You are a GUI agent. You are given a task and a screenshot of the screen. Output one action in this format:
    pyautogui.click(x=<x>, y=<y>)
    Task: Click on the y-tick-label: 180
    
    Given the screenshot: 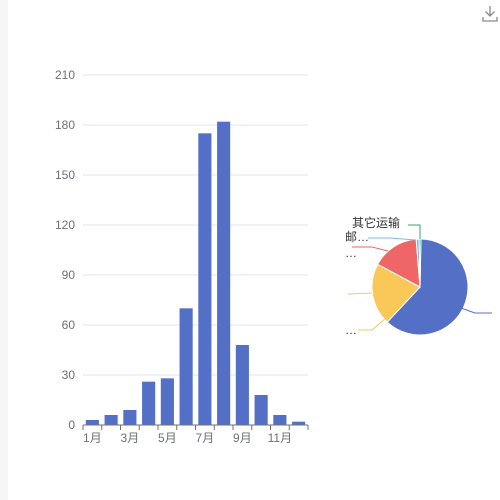 What is the action you would take?
    pyautogui.click(x=65, y=125)
    